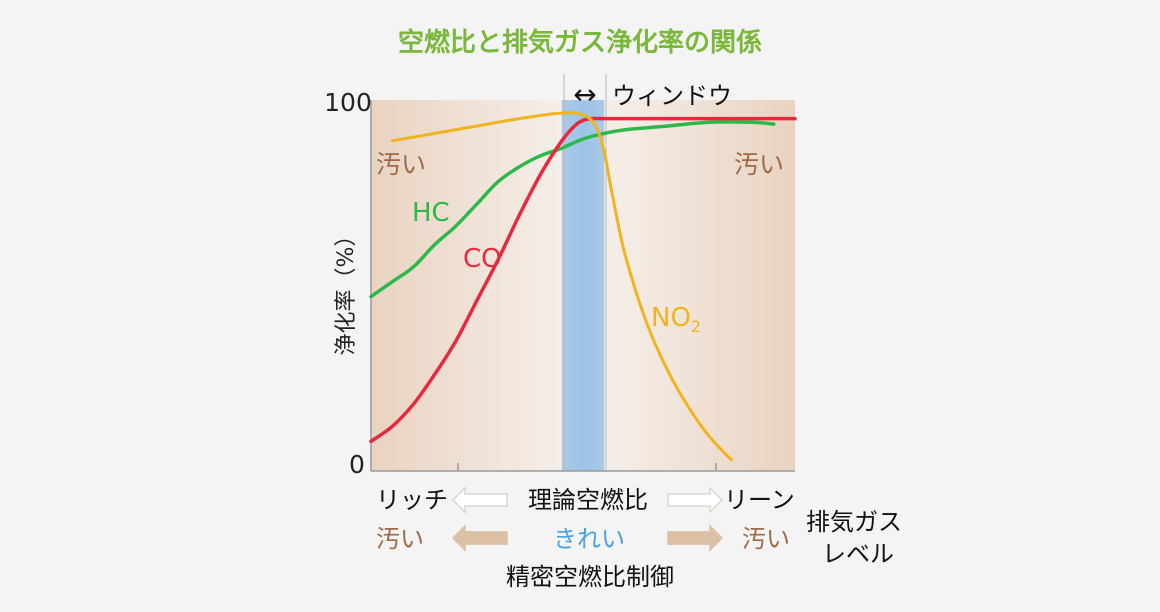  I want to click on annotation-right-dirty: 汚い, so click(759, 164).